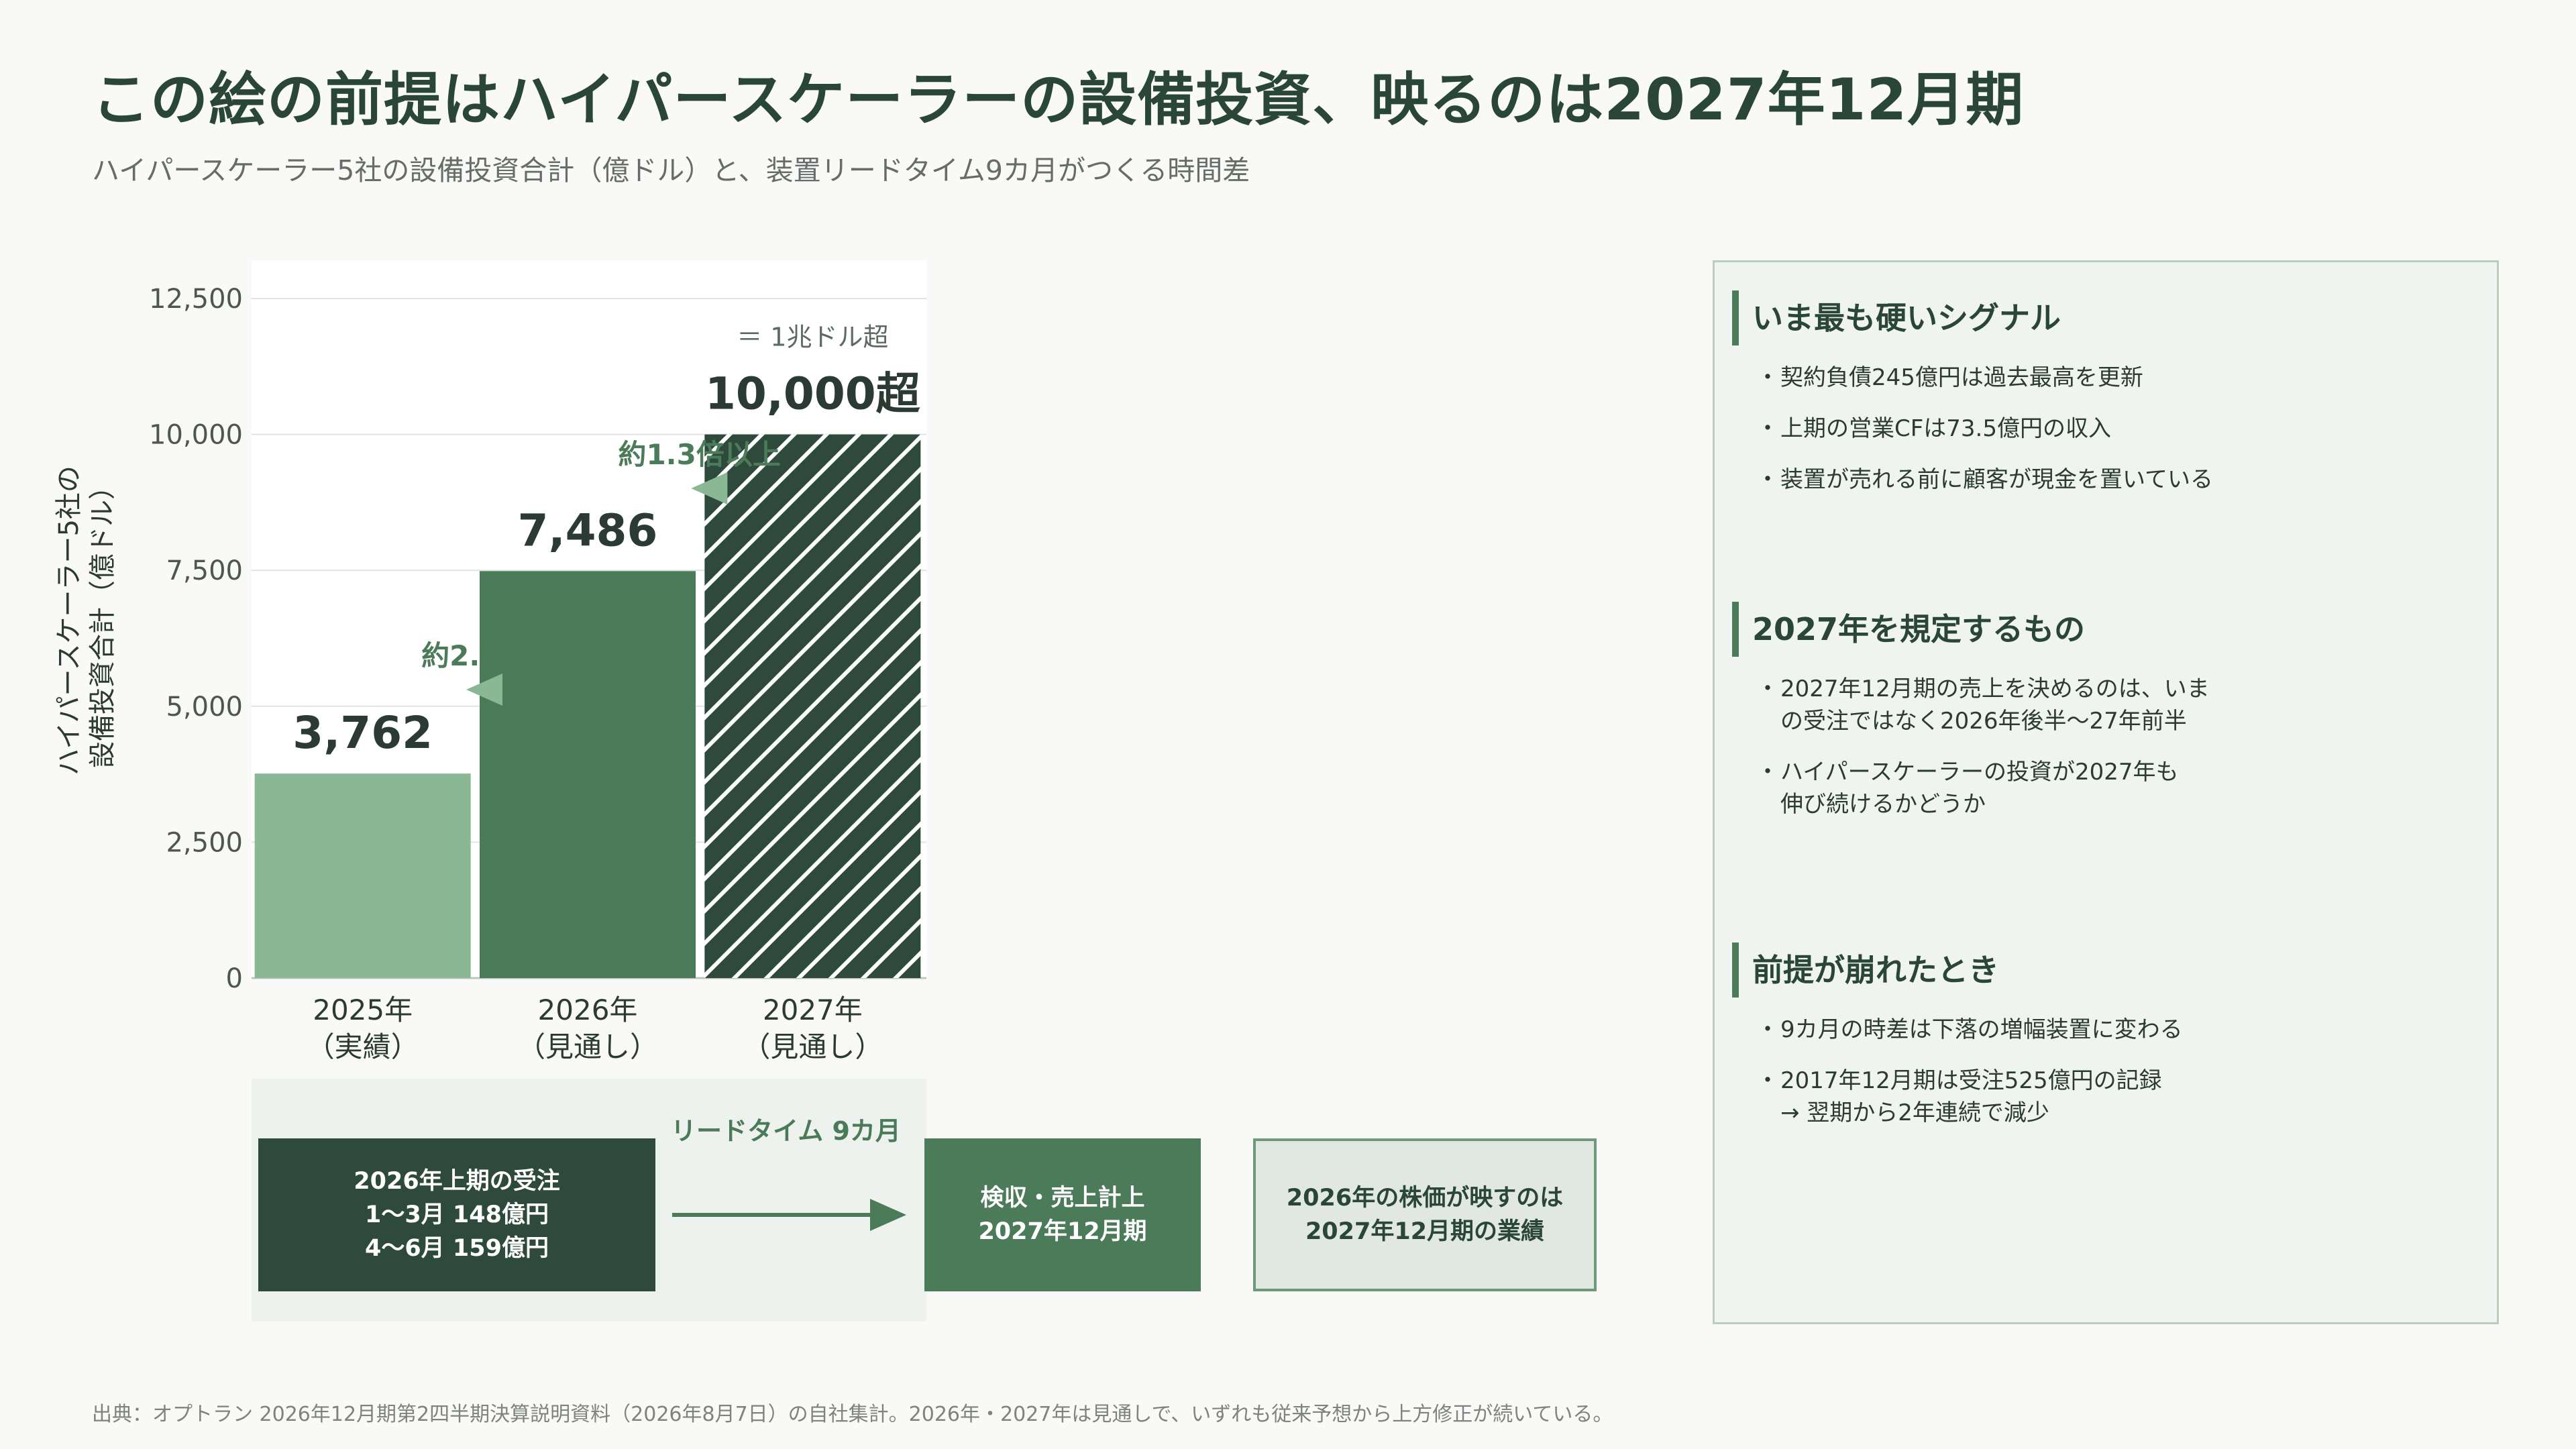  Describe the element at coordinates (1883, 804) in the screenshot. I see `panel-item-line: 伸び続けるかどうか` at that location.